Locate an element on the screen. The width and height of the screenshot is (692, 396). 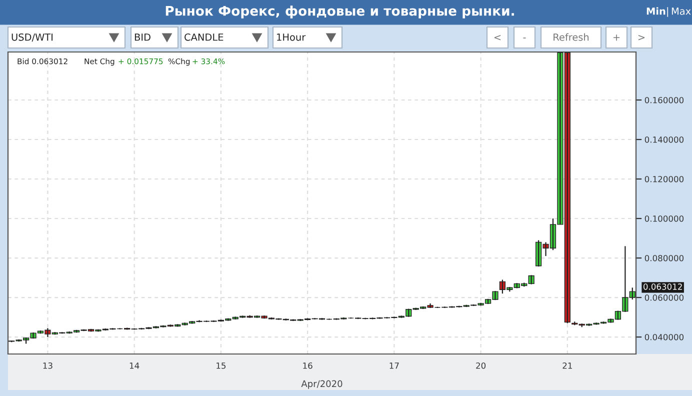
y-tick-label: 0.080000 is located at coordinates (664, 258).